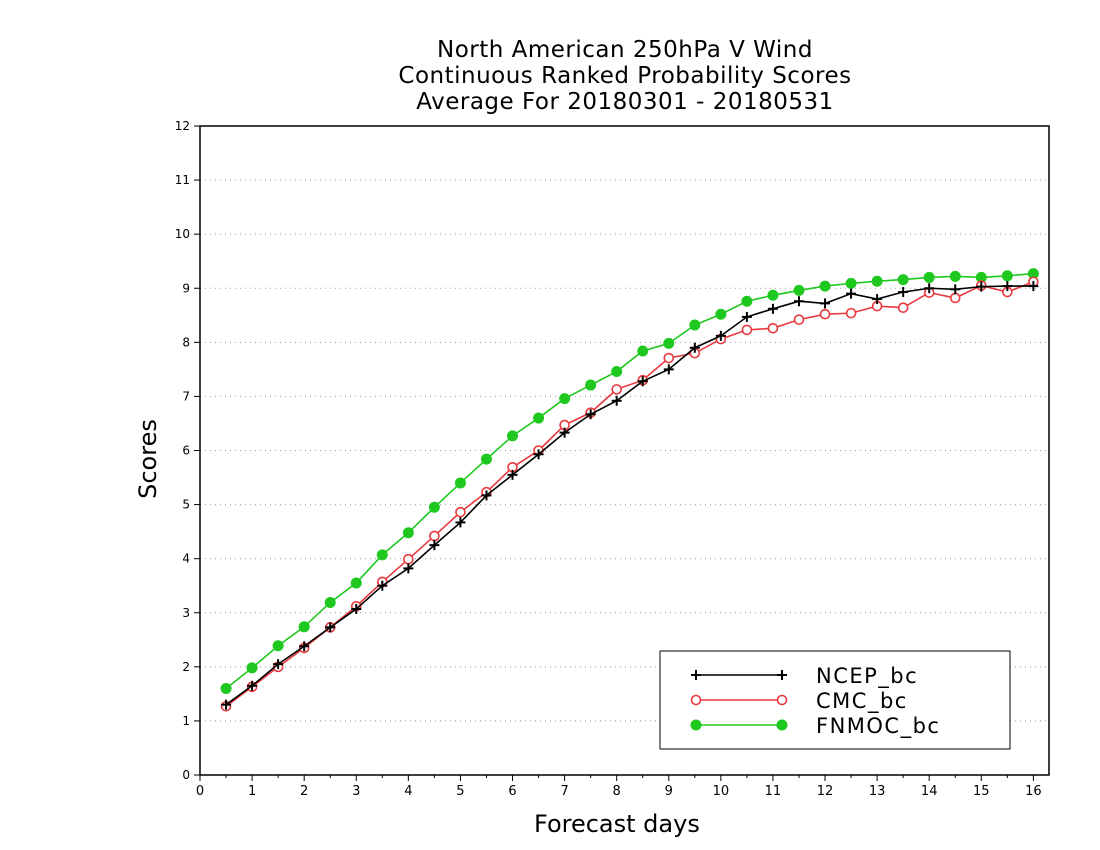  Describe the element at coordinates (721, 791) in the screenshot. I see `x-tick-label: 10` at that location.